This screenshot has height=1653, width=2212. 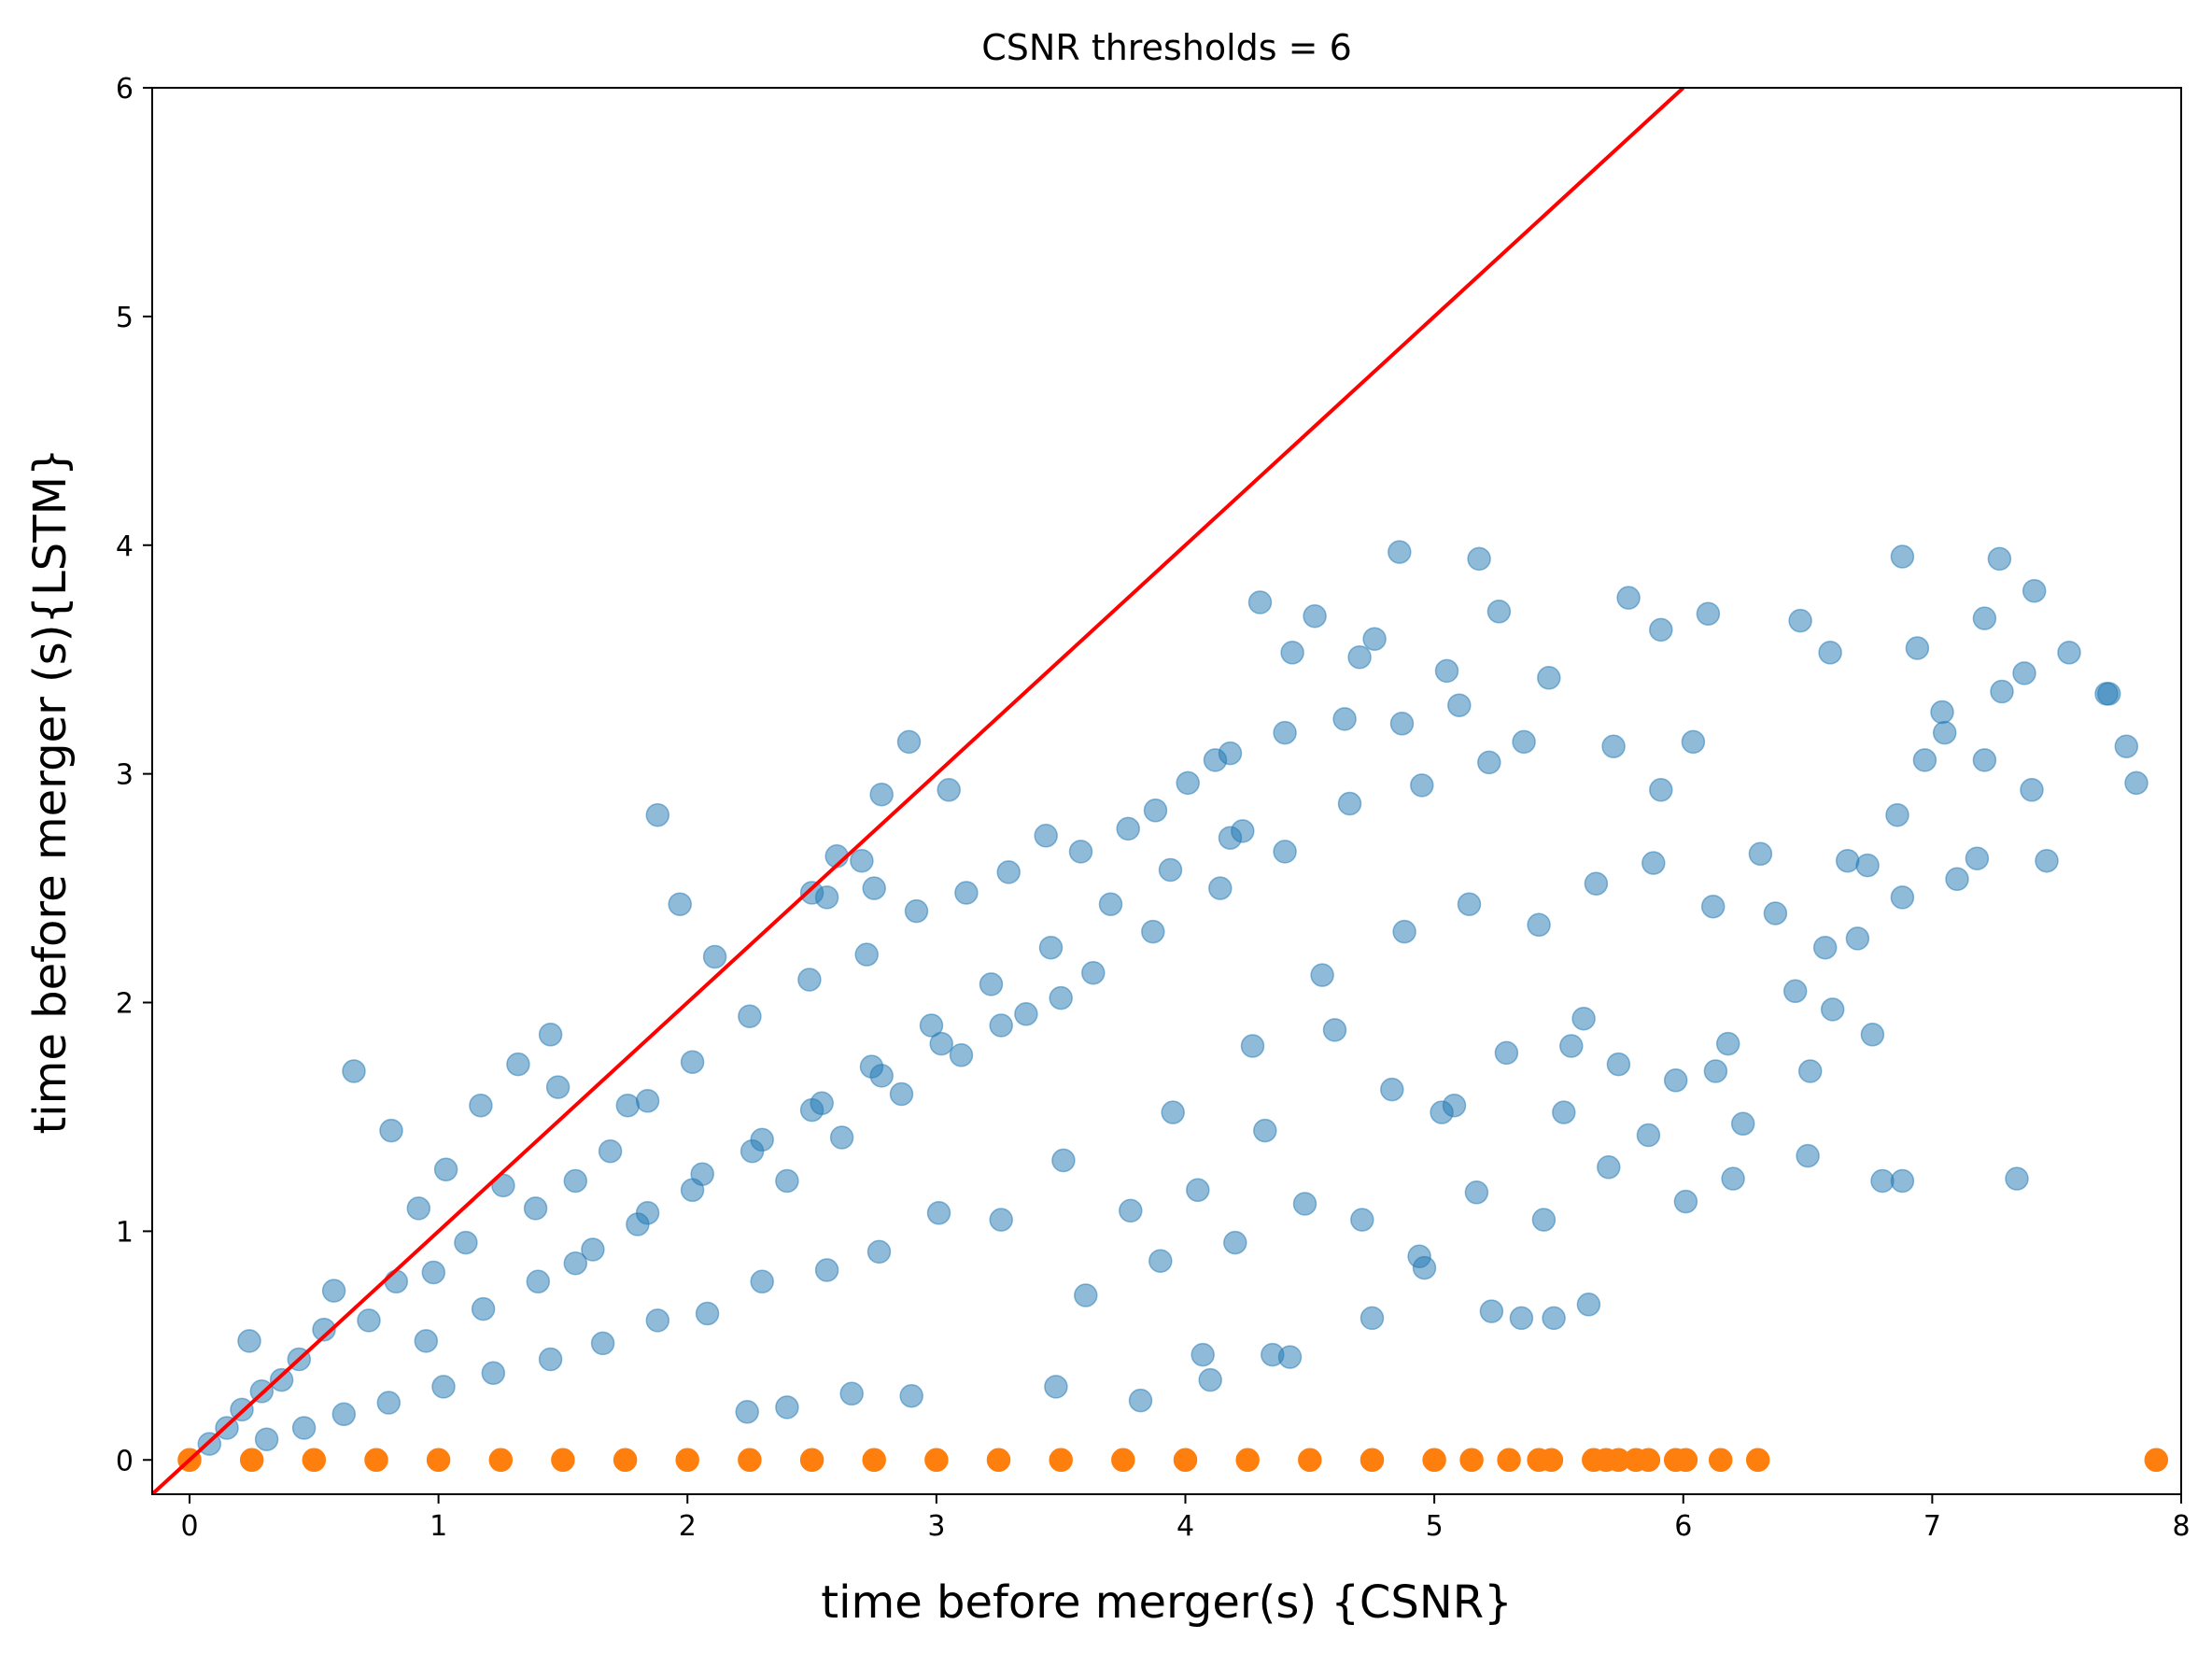 I want to click on x-tick-label: 6, so click(x=1683, y=1526).